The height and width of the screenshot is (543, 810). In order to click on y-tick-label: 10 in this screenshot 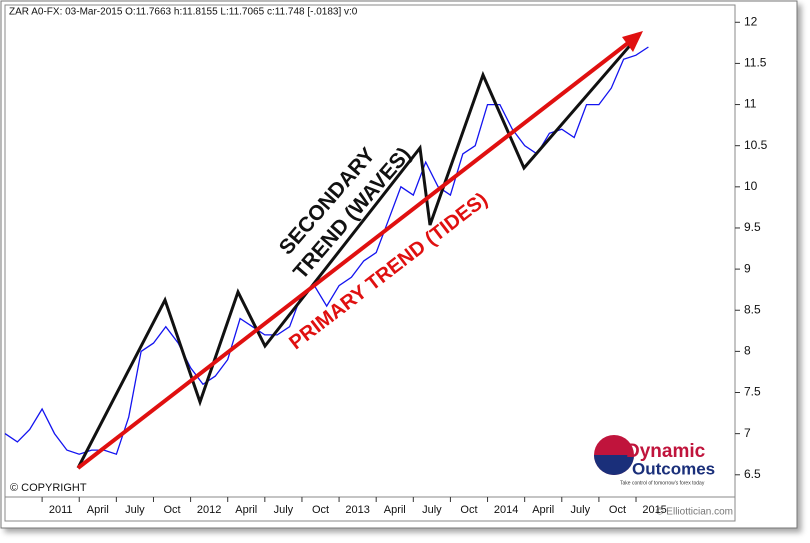, I will do `click(751, 186)`.